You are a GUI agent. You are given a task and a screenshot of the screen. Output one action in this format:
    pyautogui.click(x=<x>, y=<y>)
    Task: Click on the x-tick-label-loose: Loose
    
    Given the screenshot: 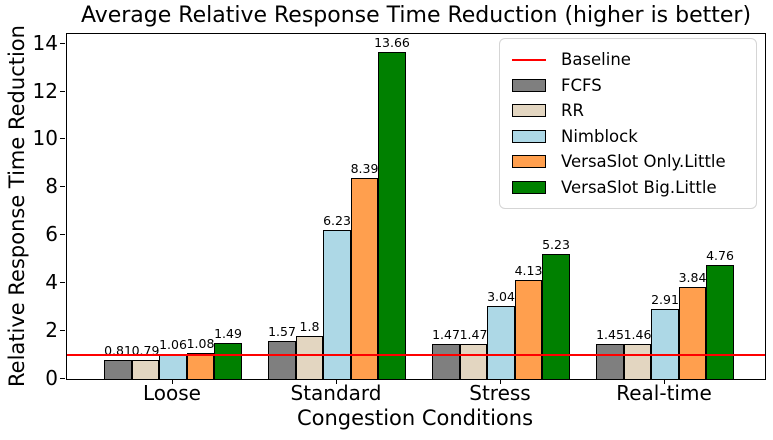 What is the action you would take?
    pyautogui.click(x=172, y=393)
    